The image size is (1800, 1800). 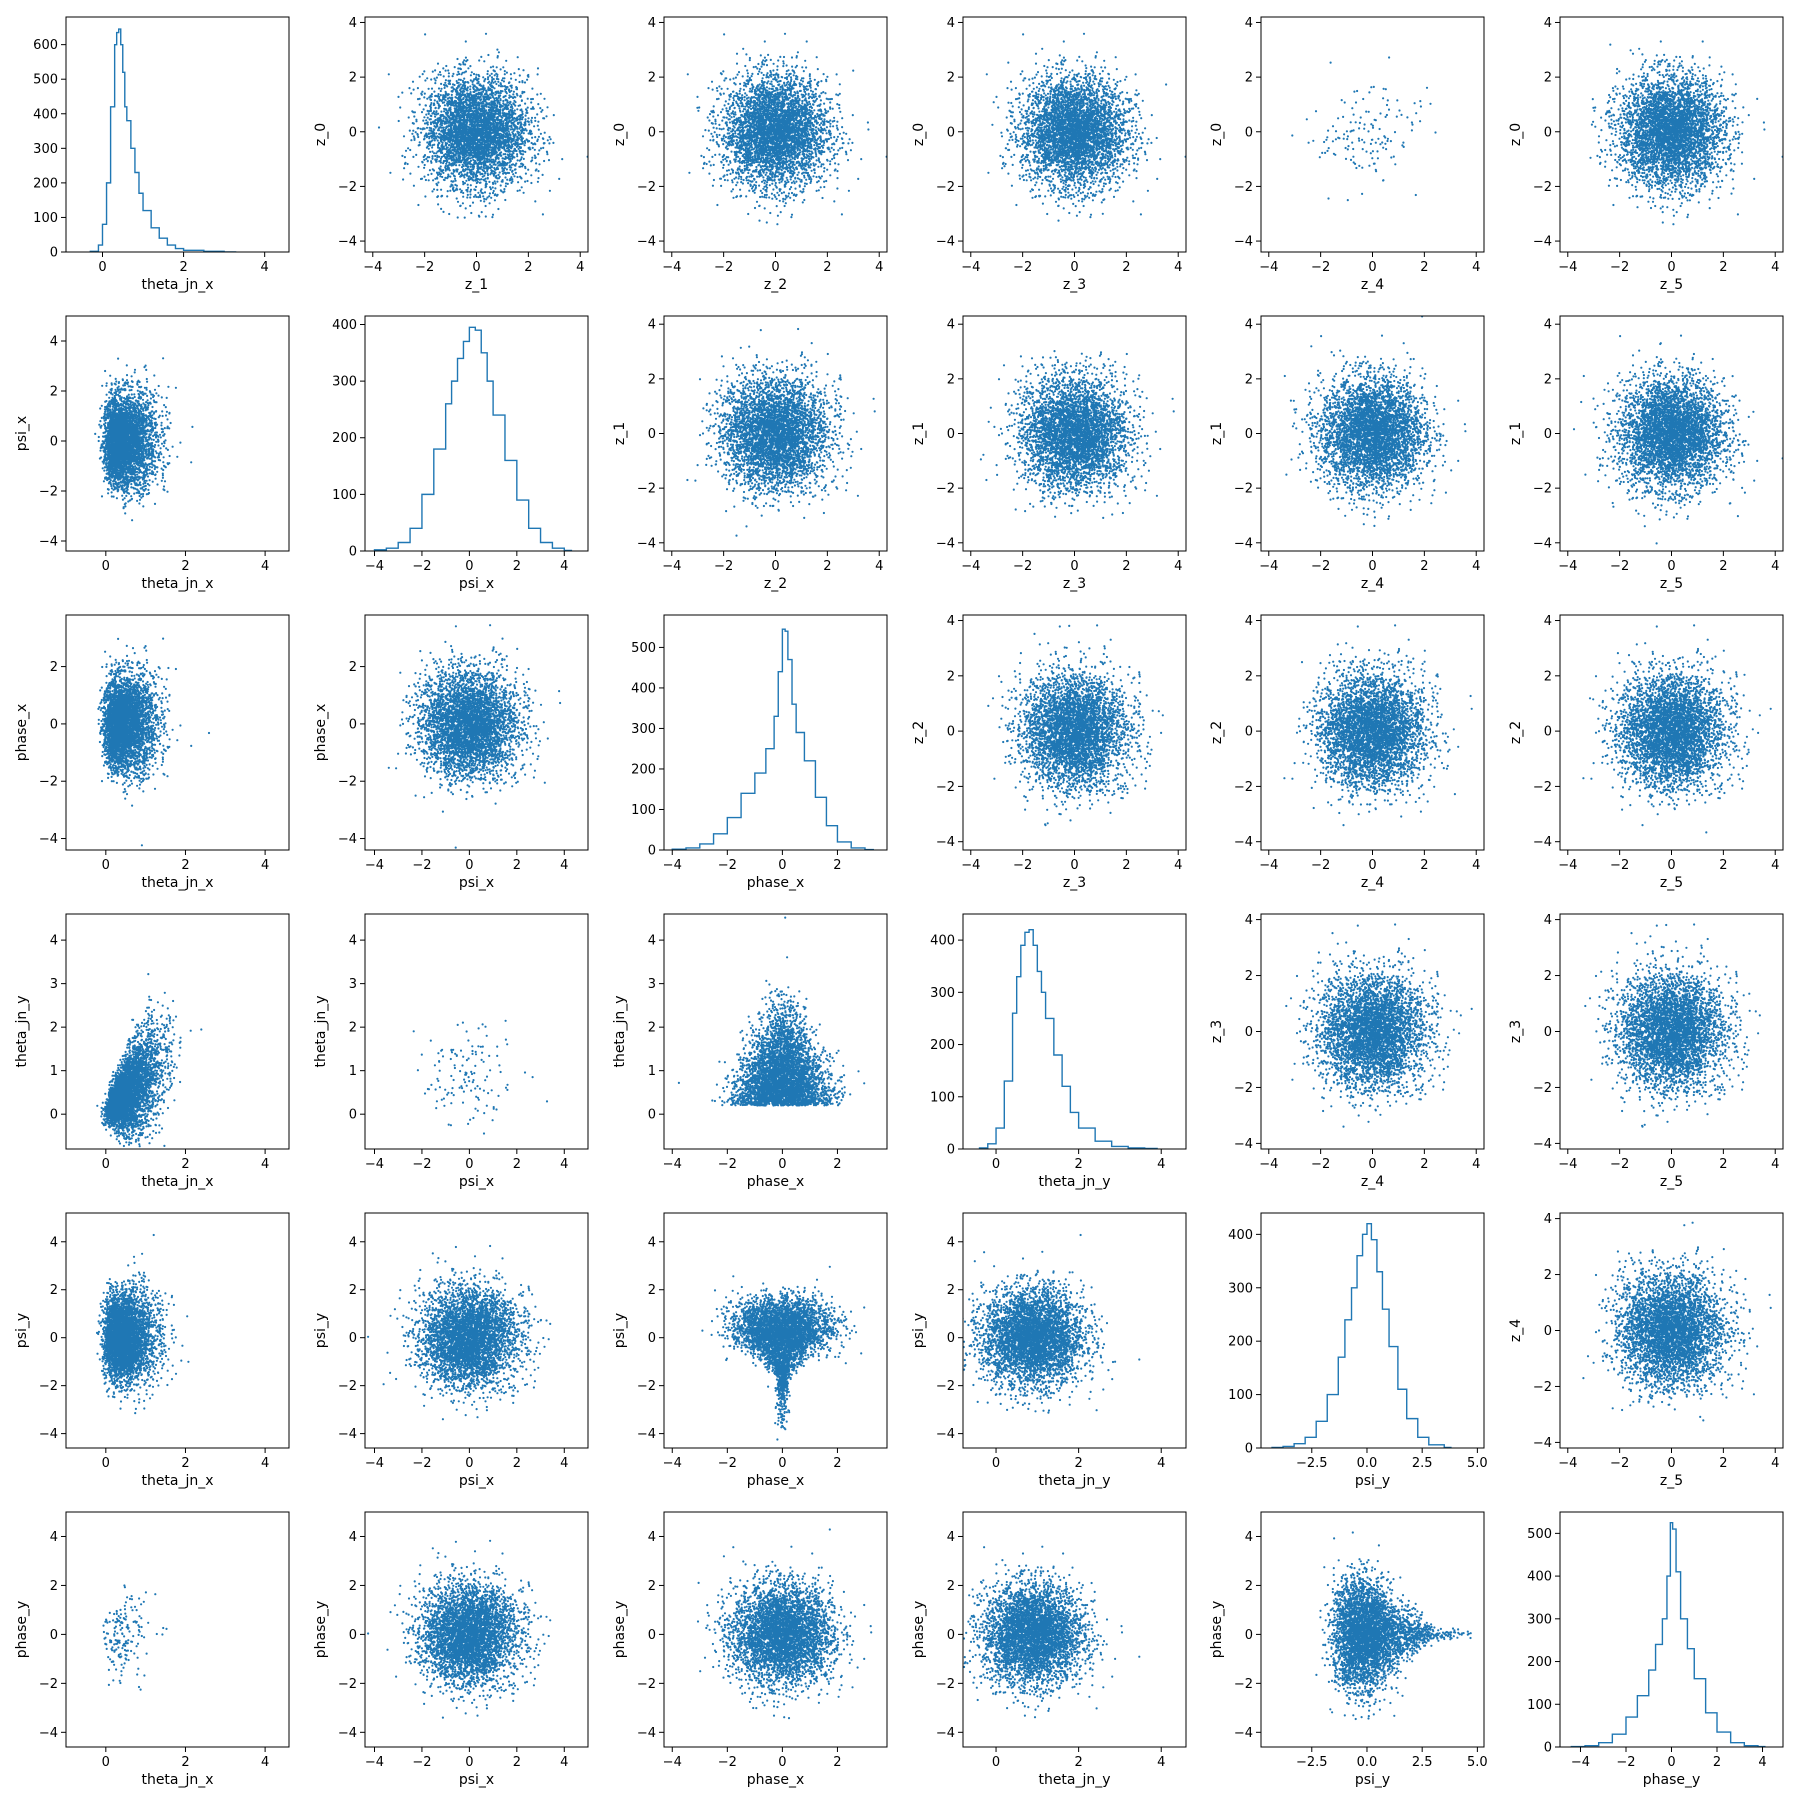 What do you see at coordinates (620, 1330) in the screenshot?
I see `y-axis-label: psi_y` at bounding box center [620, 1330].